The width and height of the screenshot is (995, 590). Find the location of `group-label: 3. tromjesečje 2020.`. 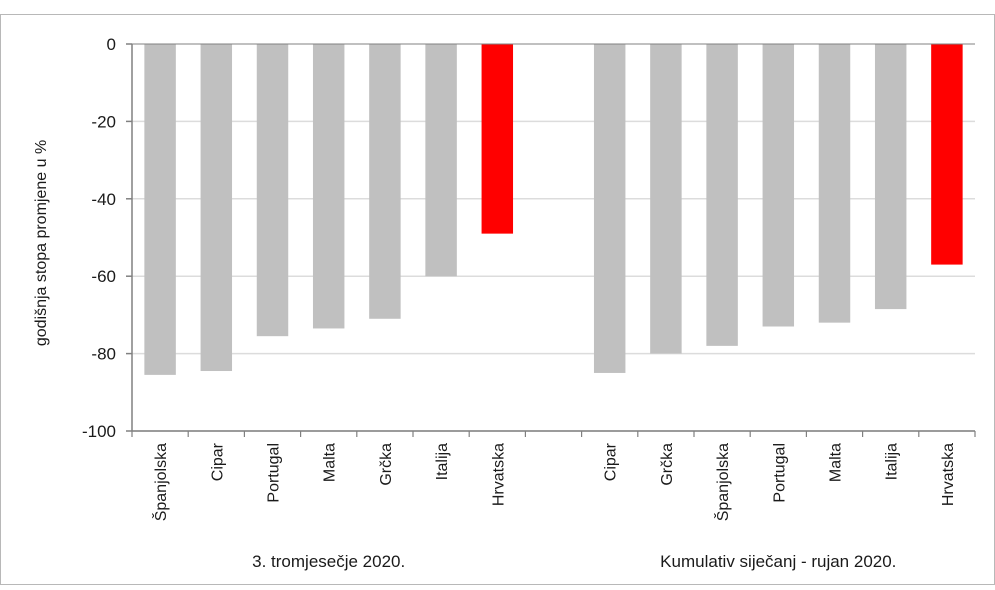

group-label: 3. tromjesečje 2020. is located at coordinates (328, 561).